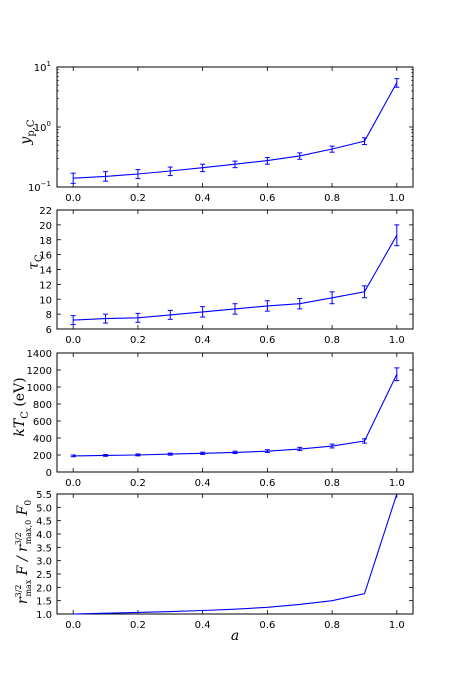 This screenshot has height=682, width=458. I want to click on y-tick-label: 400, so click(42, 439).